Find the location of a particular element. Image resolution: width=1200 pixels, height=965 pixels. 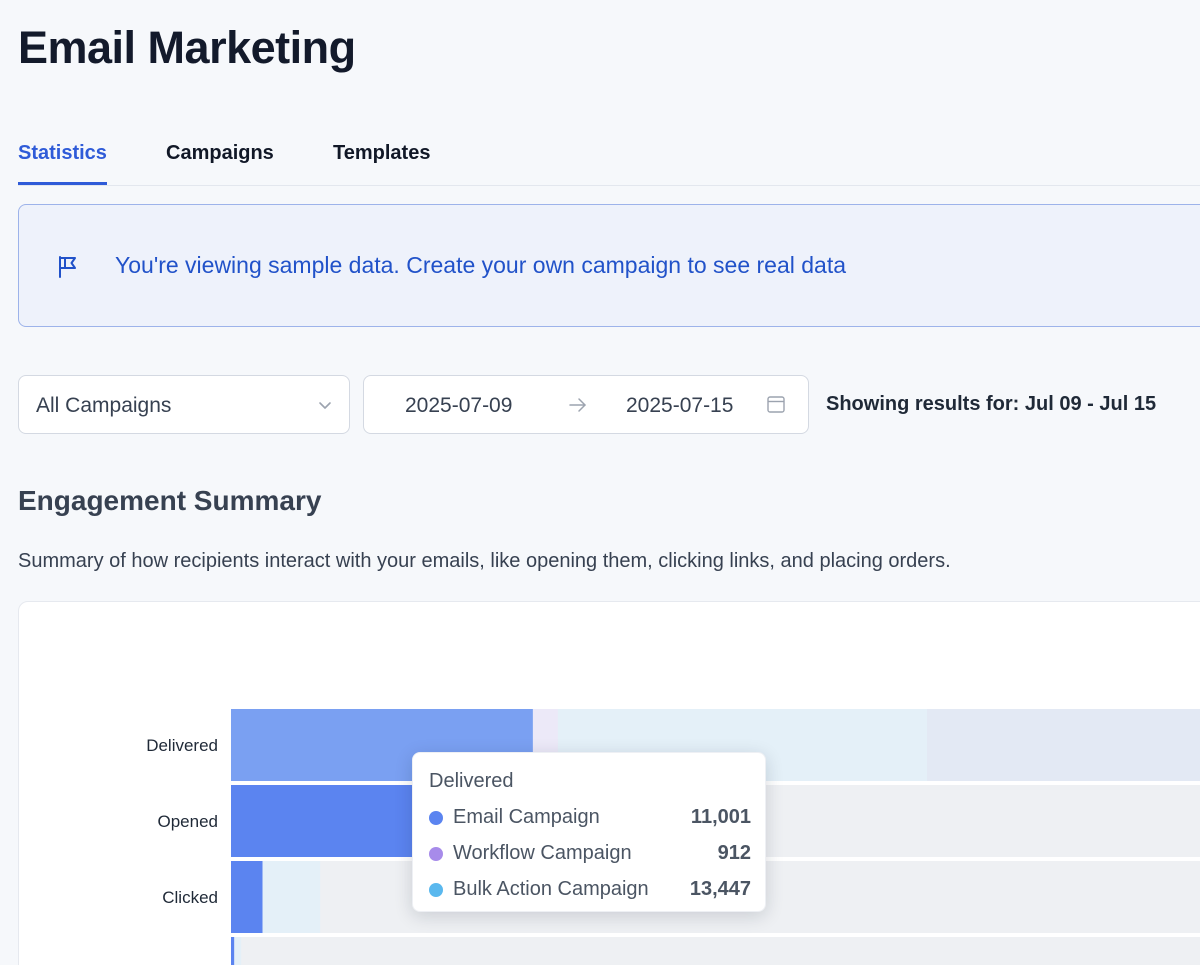

campaign-select: All Campaigns is located at coordinates (184, 404).